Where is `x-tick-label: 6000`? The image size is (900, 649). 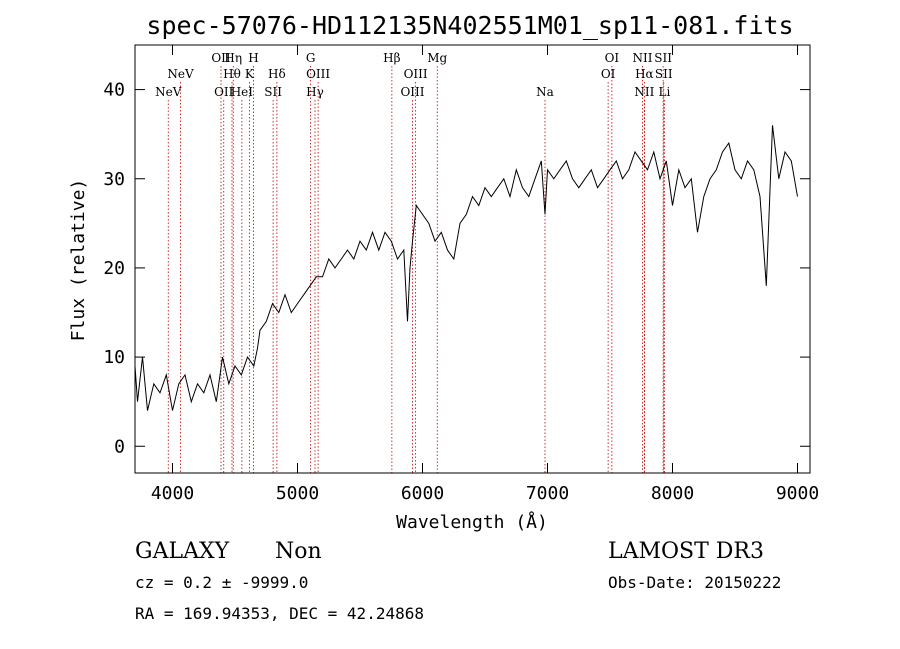 x-tick-label: 6000 is located at coordinates (422, 493).